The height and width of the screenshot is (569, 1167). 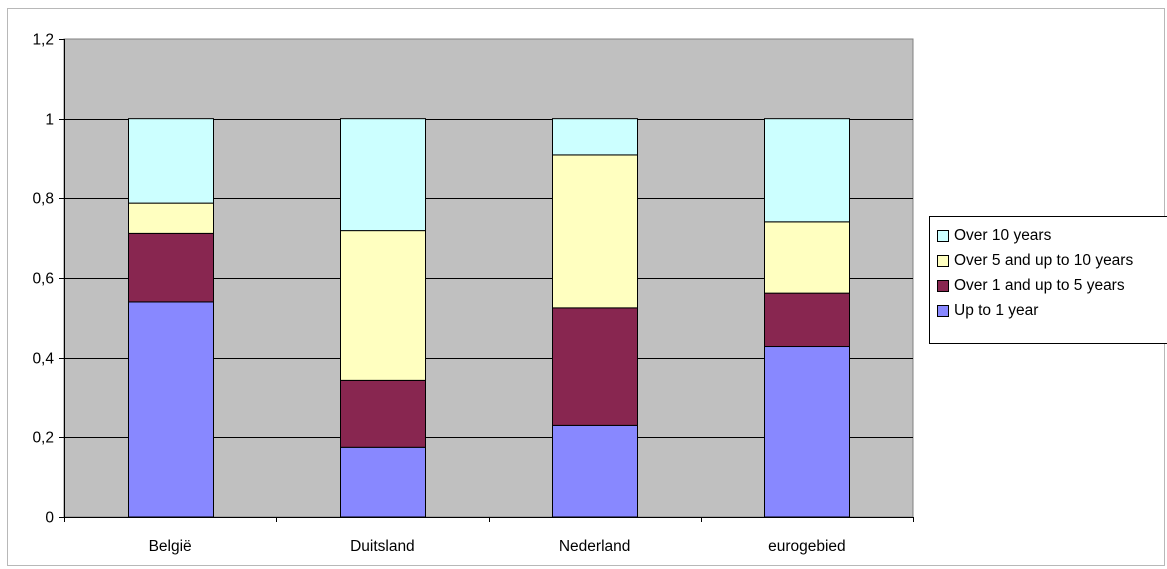 What do you see at coordinates (43, 279) in the screenshot?
I see `y-tick-label: 0,6` at bounding box center [43, 279].